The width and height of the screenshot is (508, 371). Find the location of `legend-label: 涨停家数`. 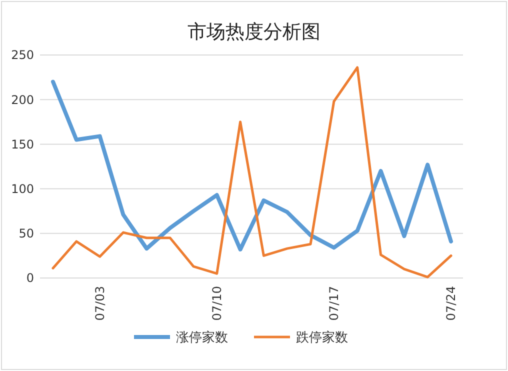

legend-label: 涨停家数 is located at coordinates (202, 338).